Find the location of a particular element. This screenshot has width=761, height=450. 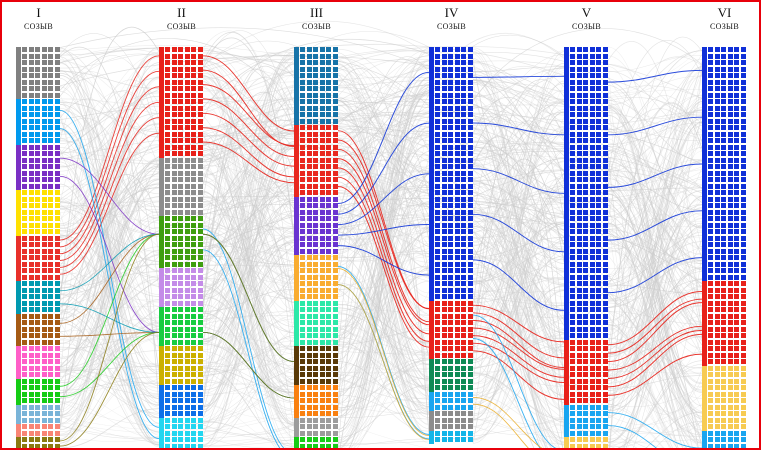

faction-seat-grid is located at coordinates (184, 287).